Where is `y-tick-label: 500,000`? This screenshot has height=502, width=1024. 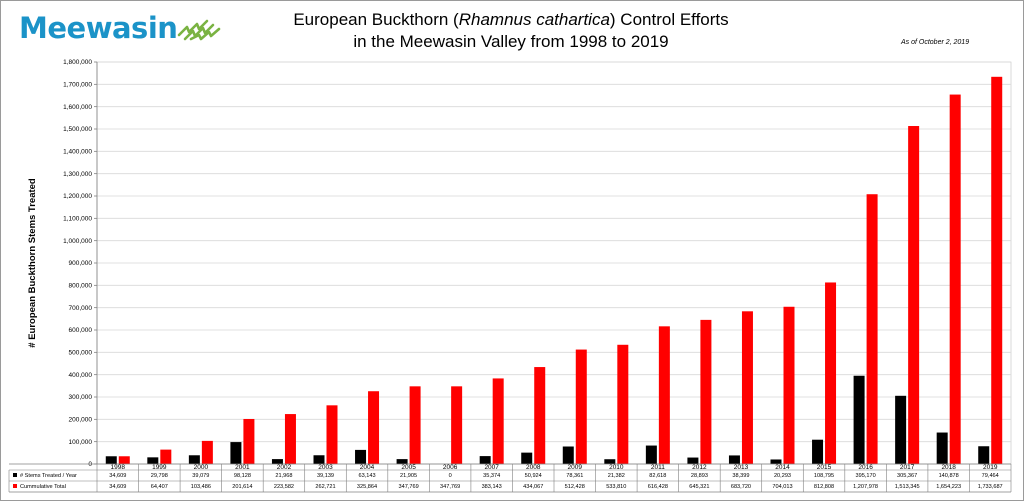
y-tick-label: 500,000 is located at coordinates (81, 353).